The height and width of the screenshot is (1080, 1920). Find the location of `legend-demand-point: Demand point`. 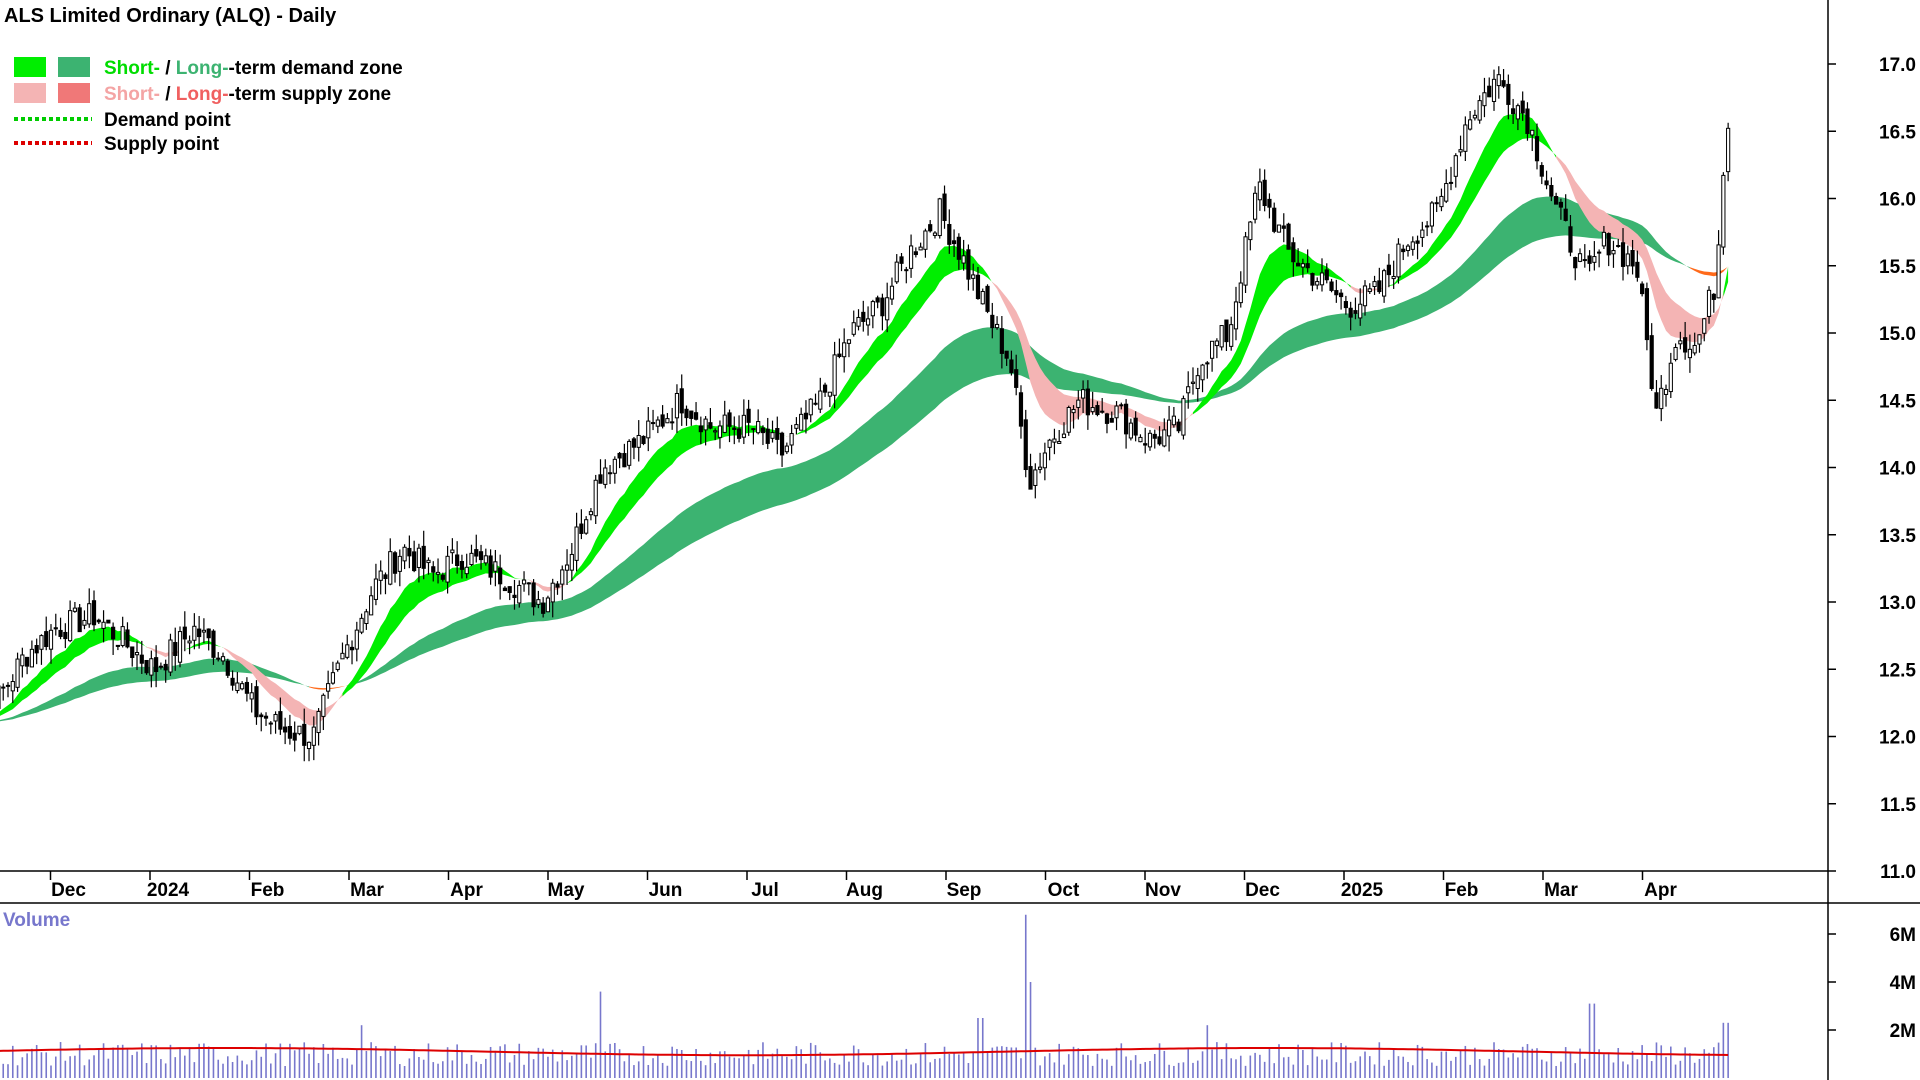

legend-demand-point: Demand point is located at coordinates (167, 120).